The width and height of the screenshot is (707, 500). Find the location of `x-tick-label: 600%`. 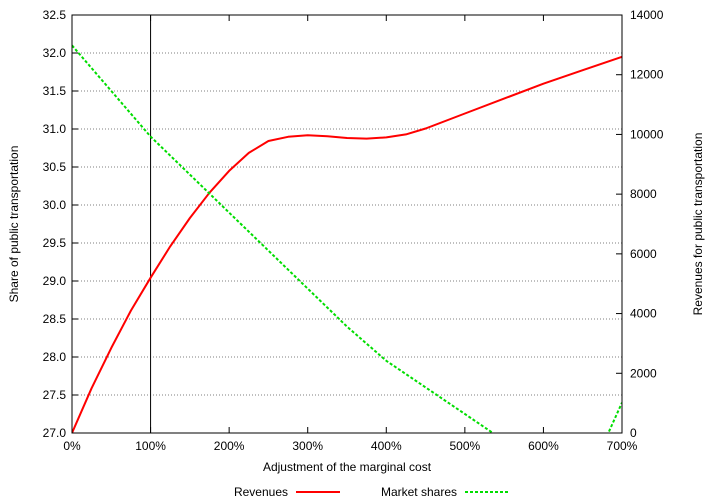

x-tick-label: 600% is located at coordinates (543, 446).